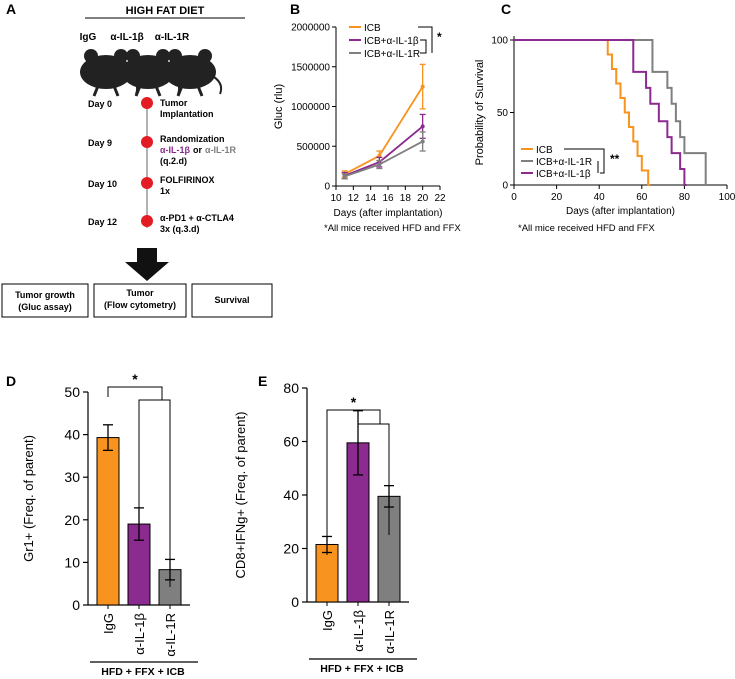 Image resolution: width=735 pixels, height=679 pixels. I want to click on timeline-event: Implantation, so click(187, 114).